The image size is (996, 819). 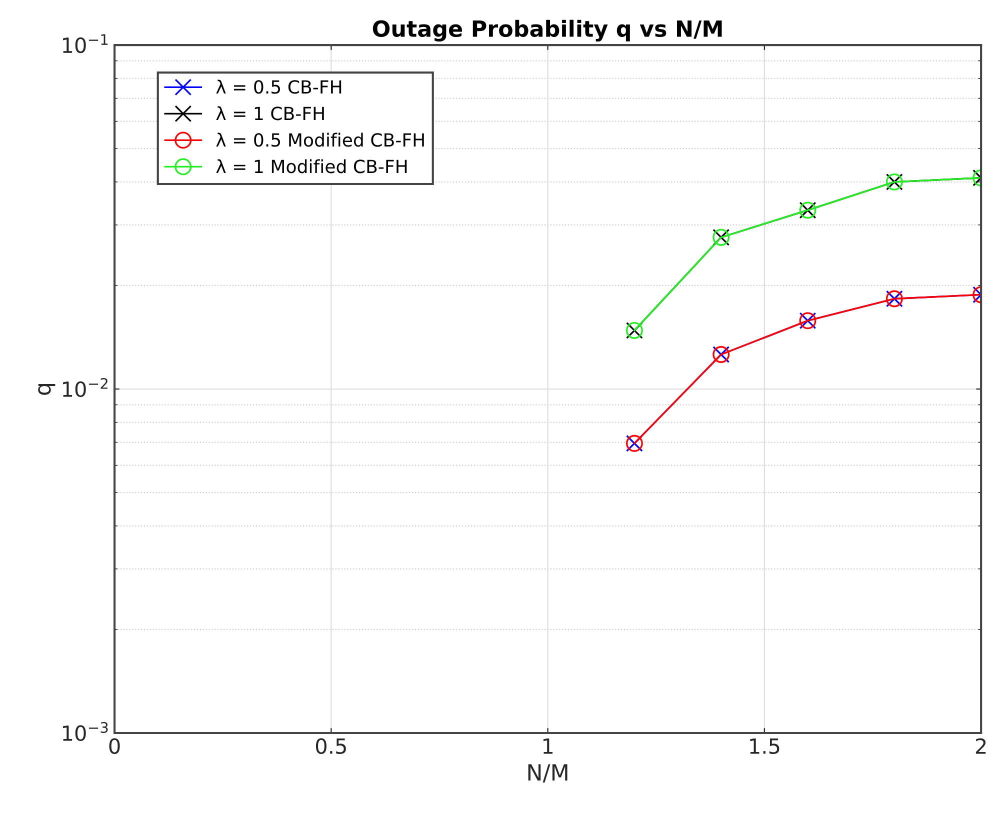 What do you see at coordinates (270, 113) in the screenshot?
I see `legend-label: λ = 1 CB-FH` at bounding box center [270, 113].